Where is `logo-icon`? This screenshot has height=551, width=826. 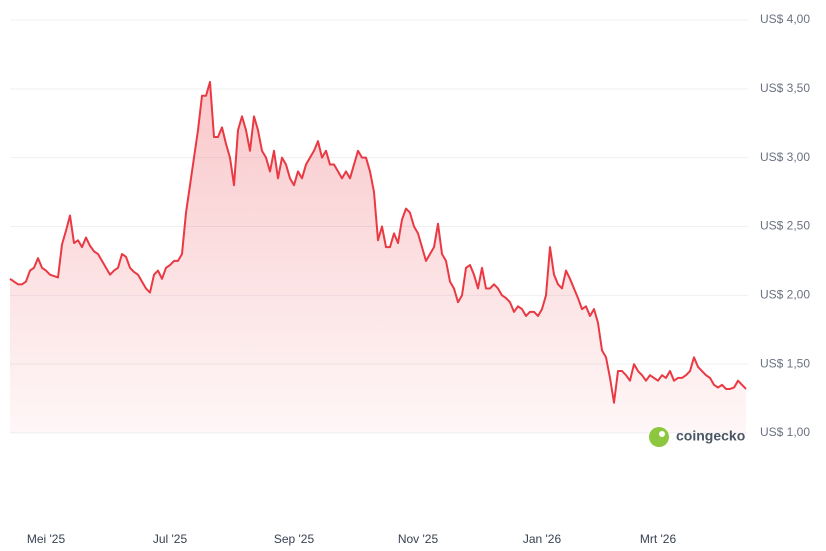 logo-icon is located at coordinates (659, 437).